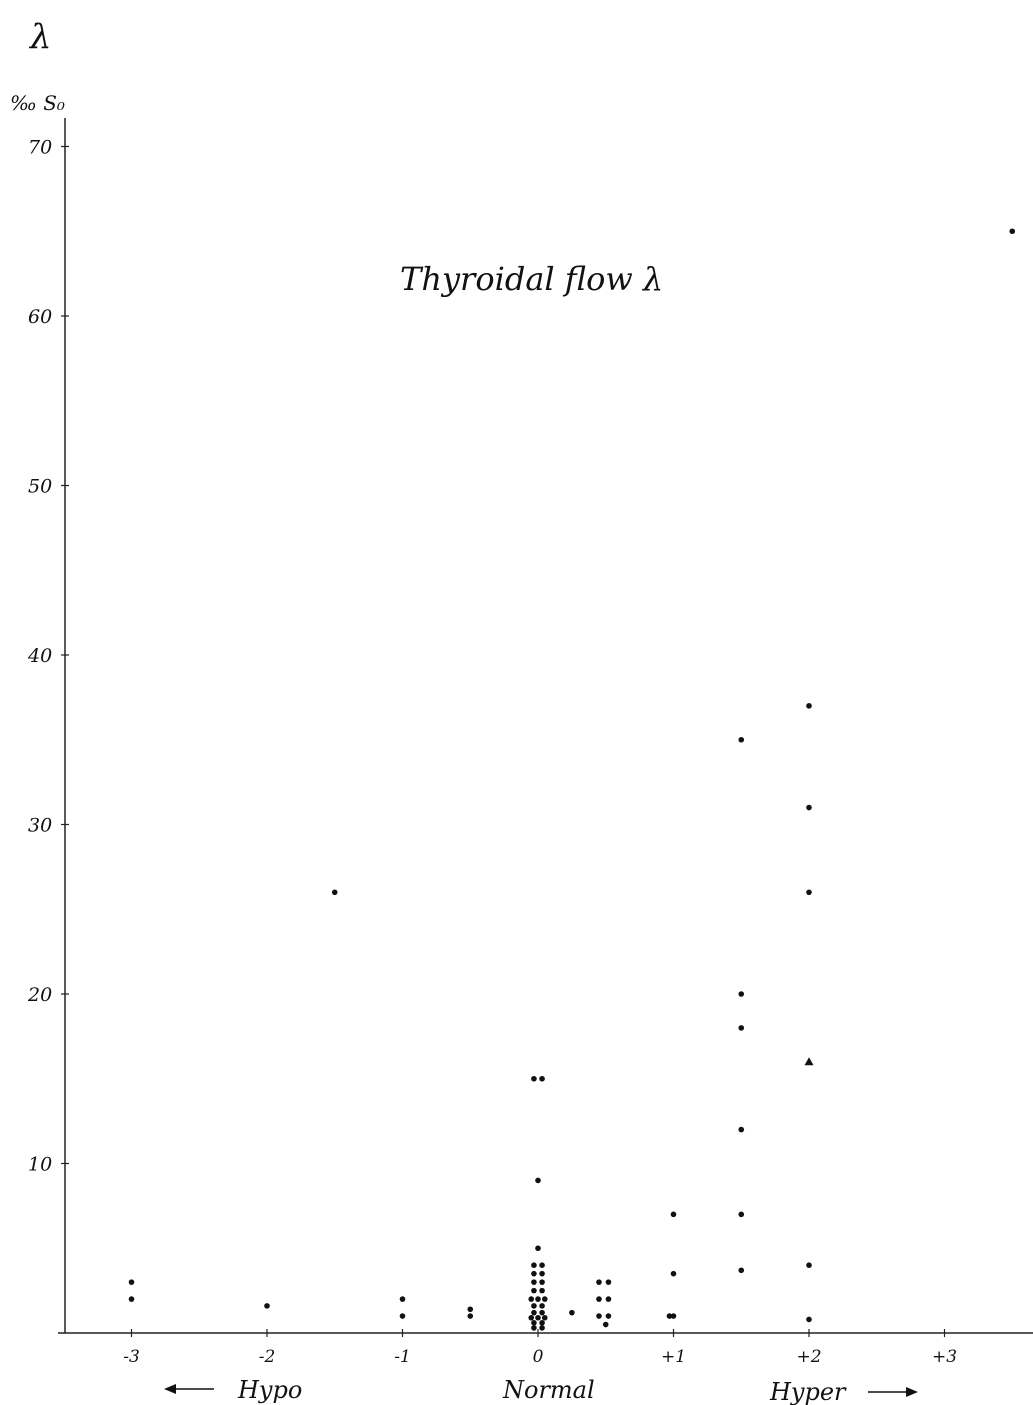  Describe the element at coordinates (912, 1392) in the screenshot. I see `hyper-arrow-icon` at that location.